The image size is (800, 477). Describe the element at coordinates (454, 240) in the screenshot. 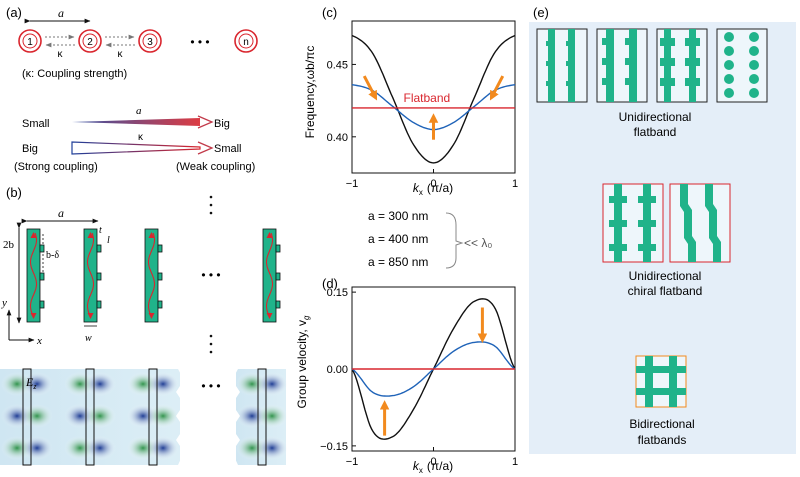

I see `legend-brace` at that location.